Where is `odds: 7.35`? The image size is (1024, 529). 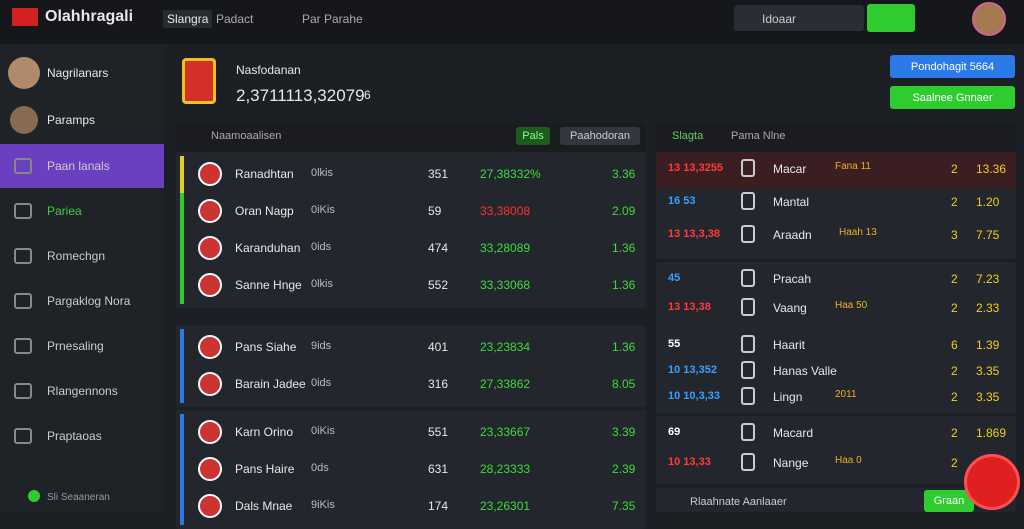 odds: 7.35 is located at coordinates (624, 506).